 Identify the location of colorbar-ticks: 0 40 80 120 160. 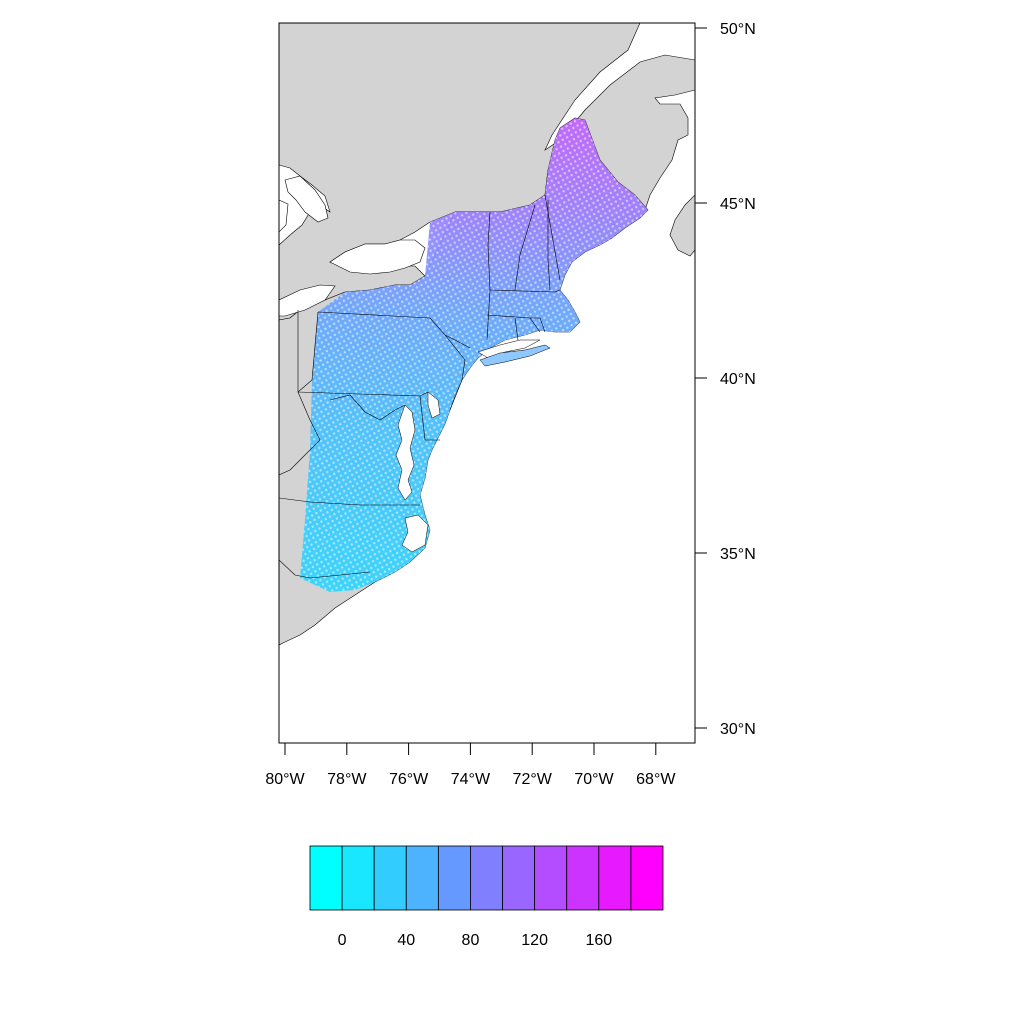
(475, 940).